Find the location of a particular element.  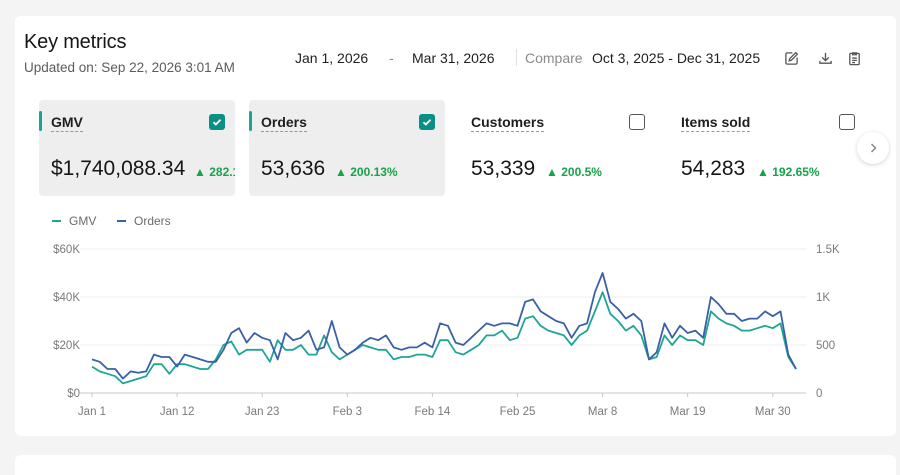

metric-value: $1,740,088.34 is located at coordinates (118, 168).